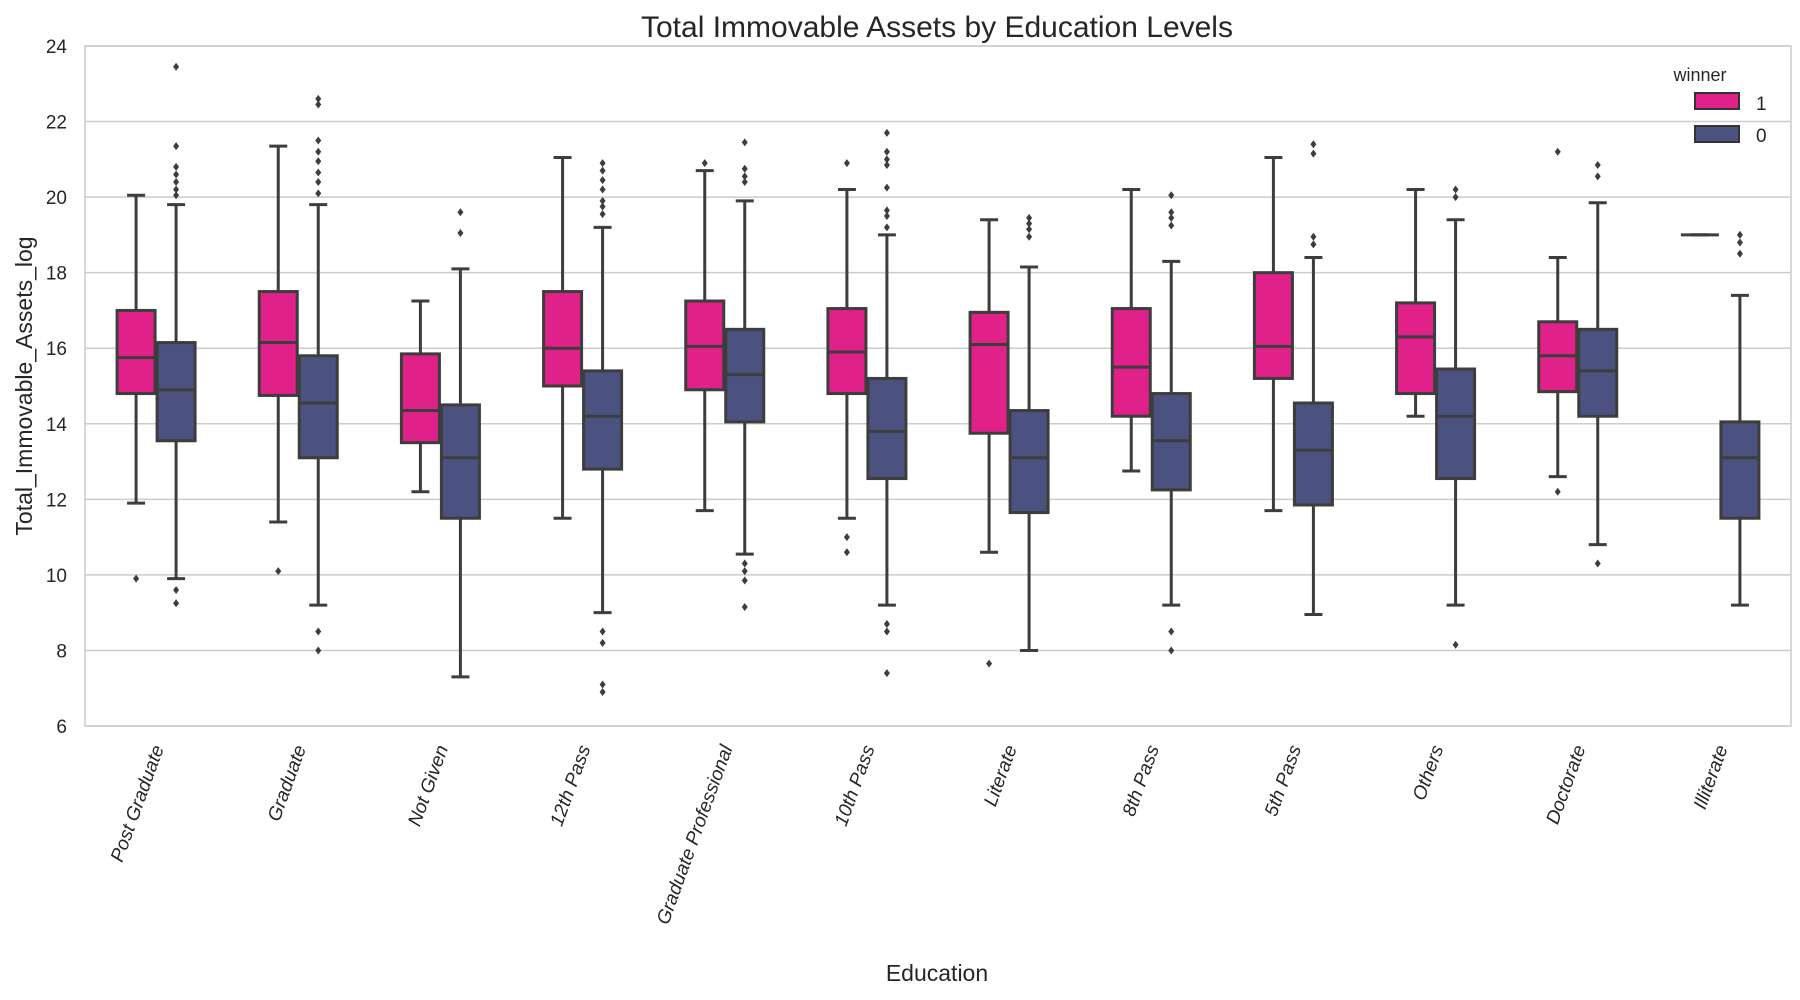  Describe the element at coordinates (855, 785) in the screenshot. I see `x-tick-label: 10th Pass` at that location.